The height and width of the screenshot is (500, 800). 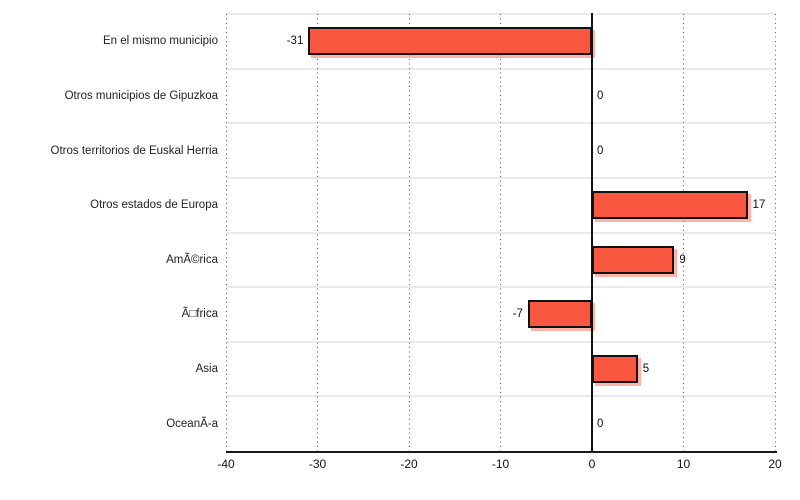 I want to click on category-label: Otros estados de Europa, so click(x=154, y=205).